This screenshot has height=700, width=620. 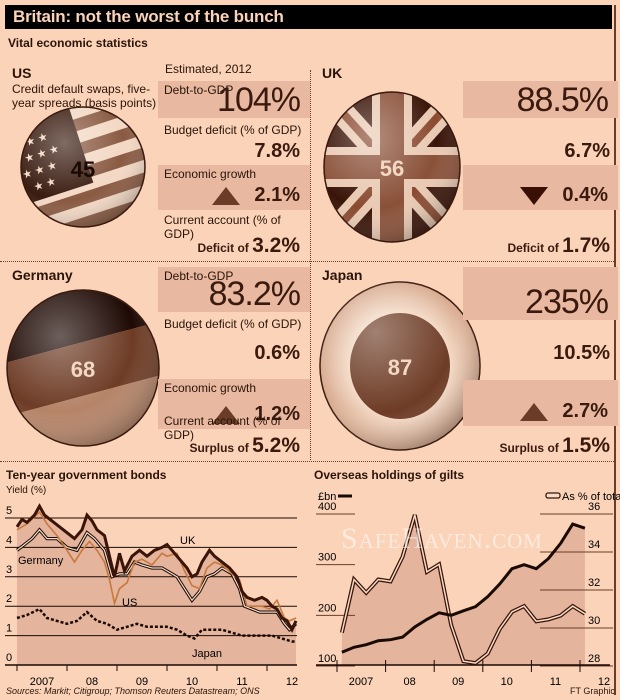 What do you see at coordinates (465, 160) in the screenshot?
I see `country-panel-uk: UK 56 88.5% 6.7% 0.4% Deficit of 1.7%` at bounding box center [465, 160].